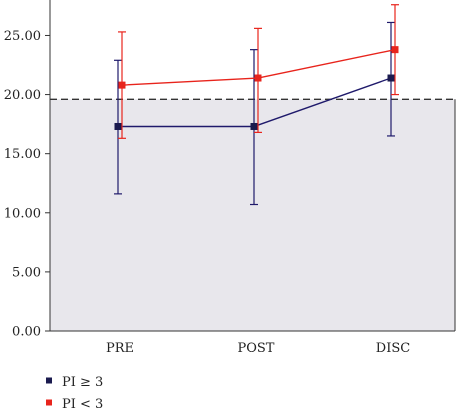  What do you see at coordinates (393, 348) in the screenshot?
I see `x-category-label: DISC` at bounding box center [393, 348].